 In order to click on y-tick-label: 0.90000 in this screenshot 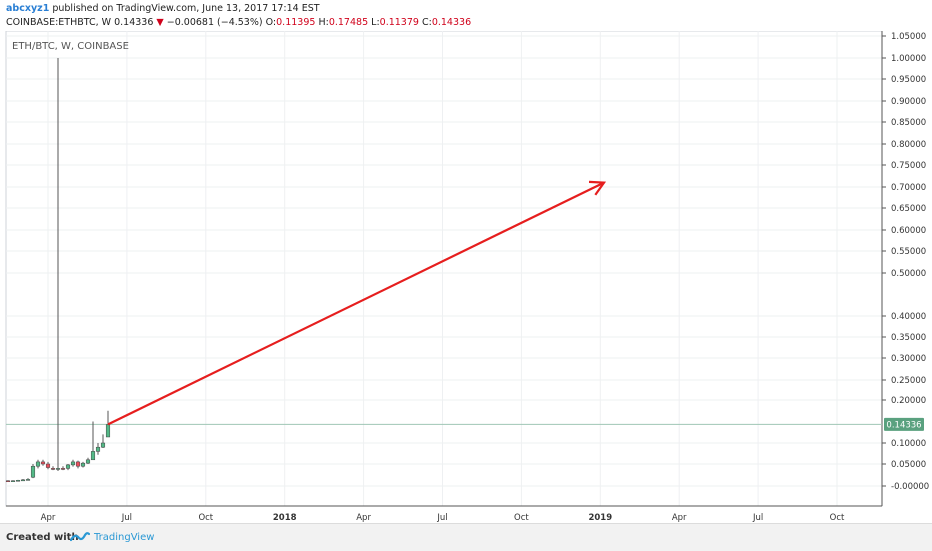, I will do `click(908, 102)`.